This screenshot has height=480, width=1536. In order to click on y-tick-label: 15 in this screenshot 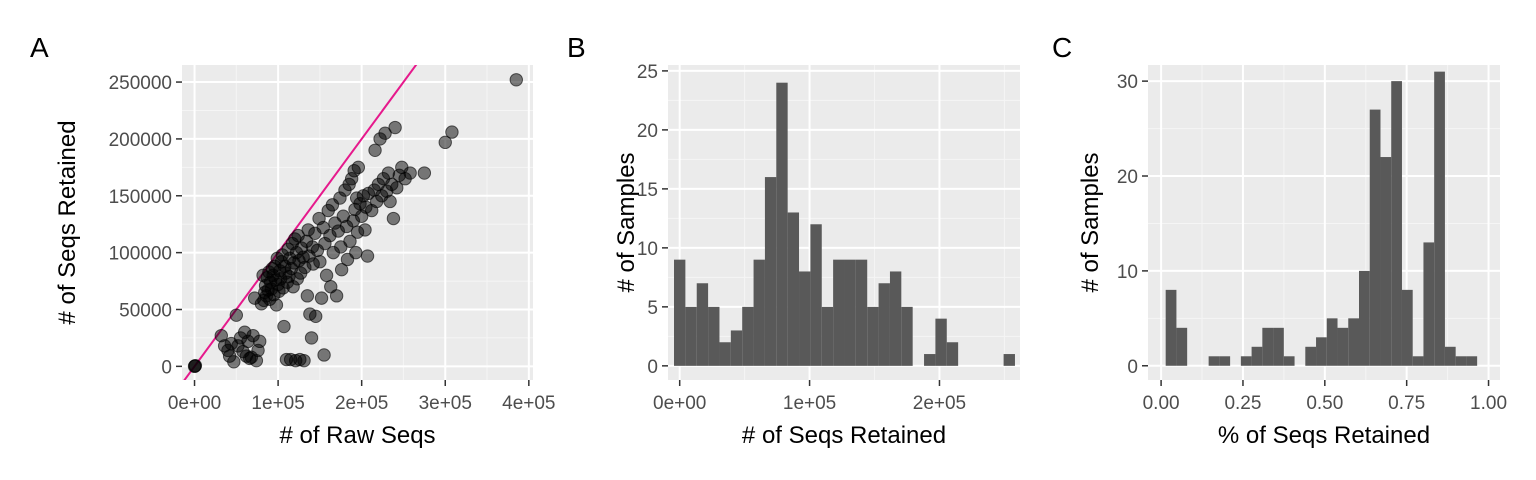, I will do `click(647, 190)`.